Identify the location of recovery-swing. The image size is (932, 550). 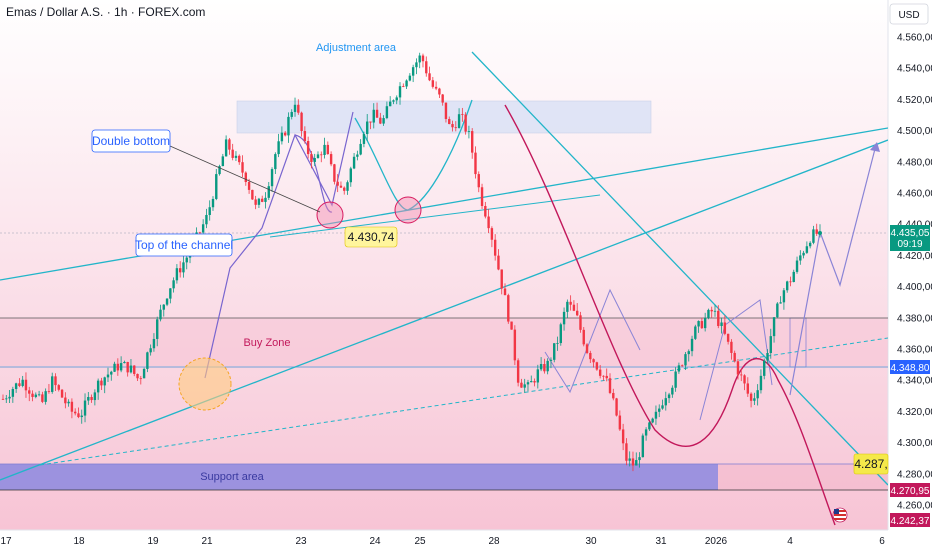
(736, 360).